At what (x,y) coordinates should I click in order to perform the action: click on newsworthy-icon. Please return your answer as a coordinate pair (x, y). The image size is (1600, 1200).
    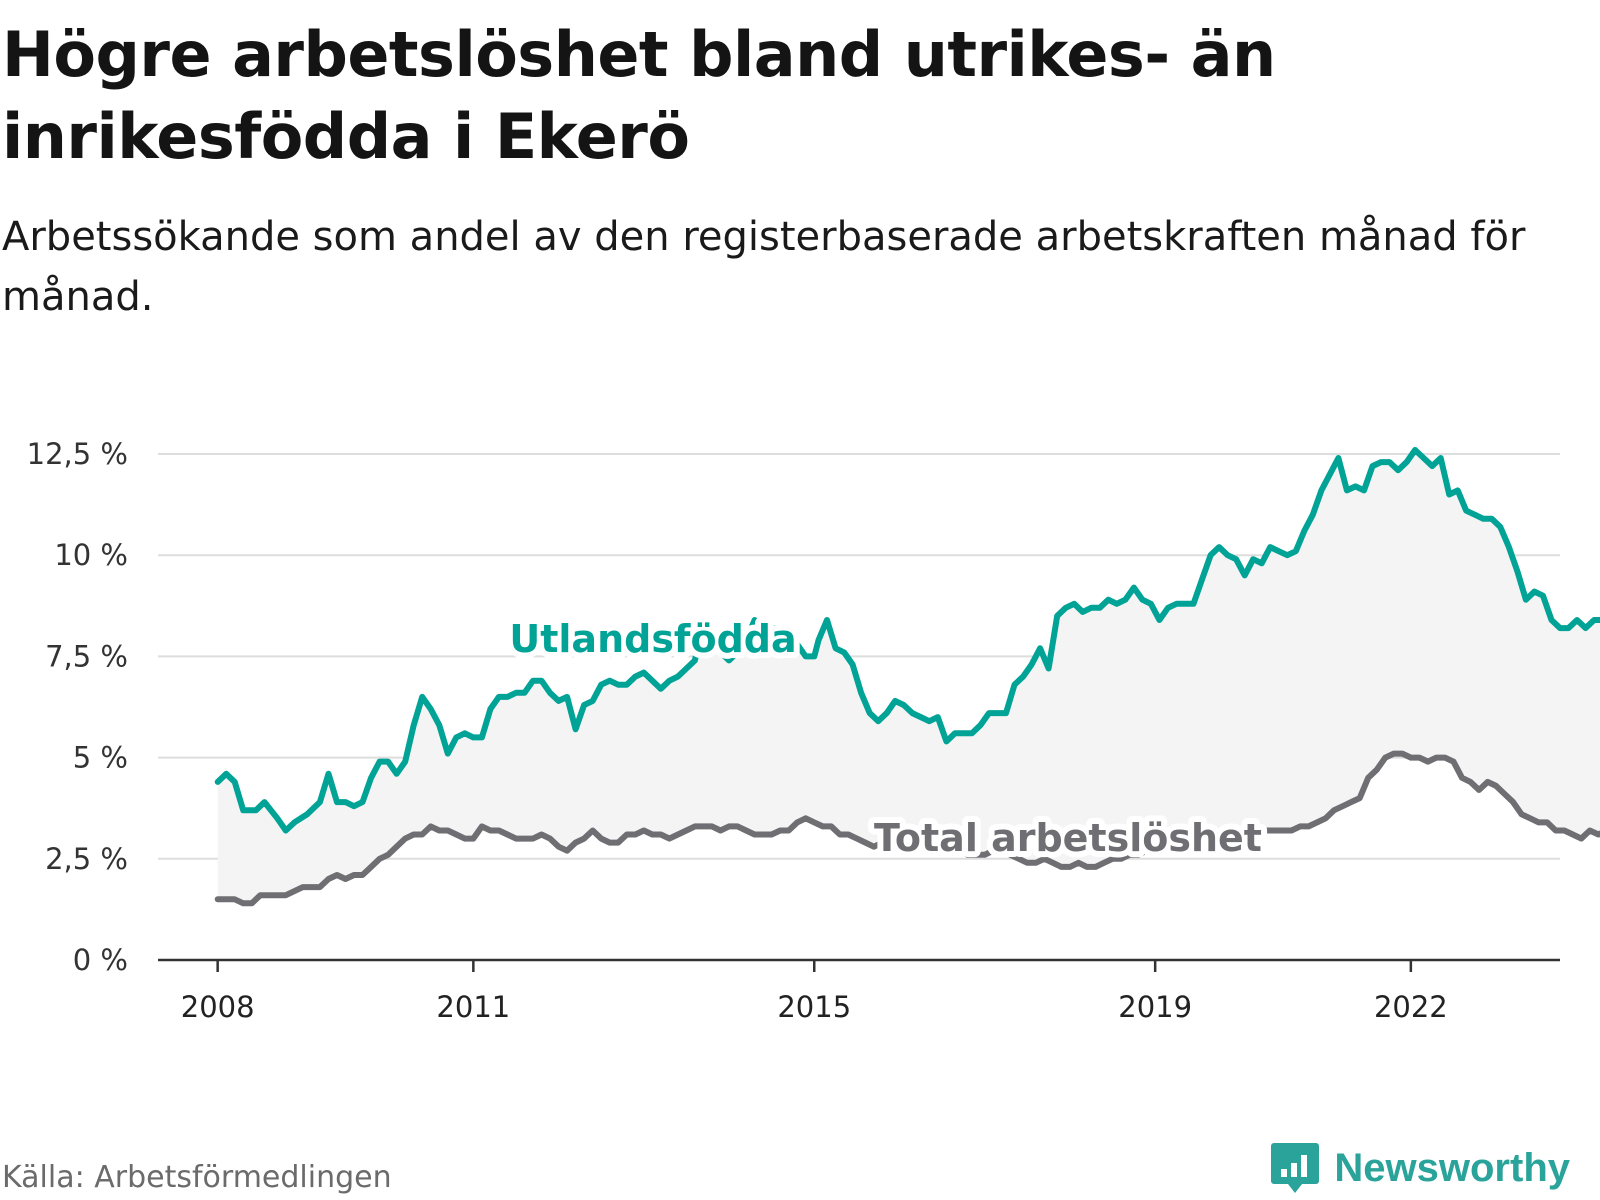
    Looking at the image, I should click on (1295, 1168).